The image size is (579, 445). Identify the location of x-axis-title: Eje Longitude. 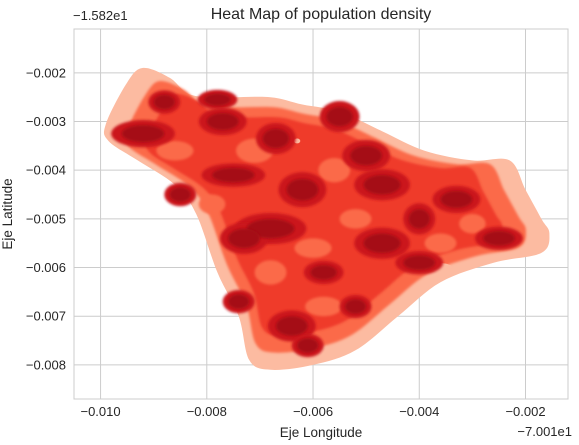
(321, 432).